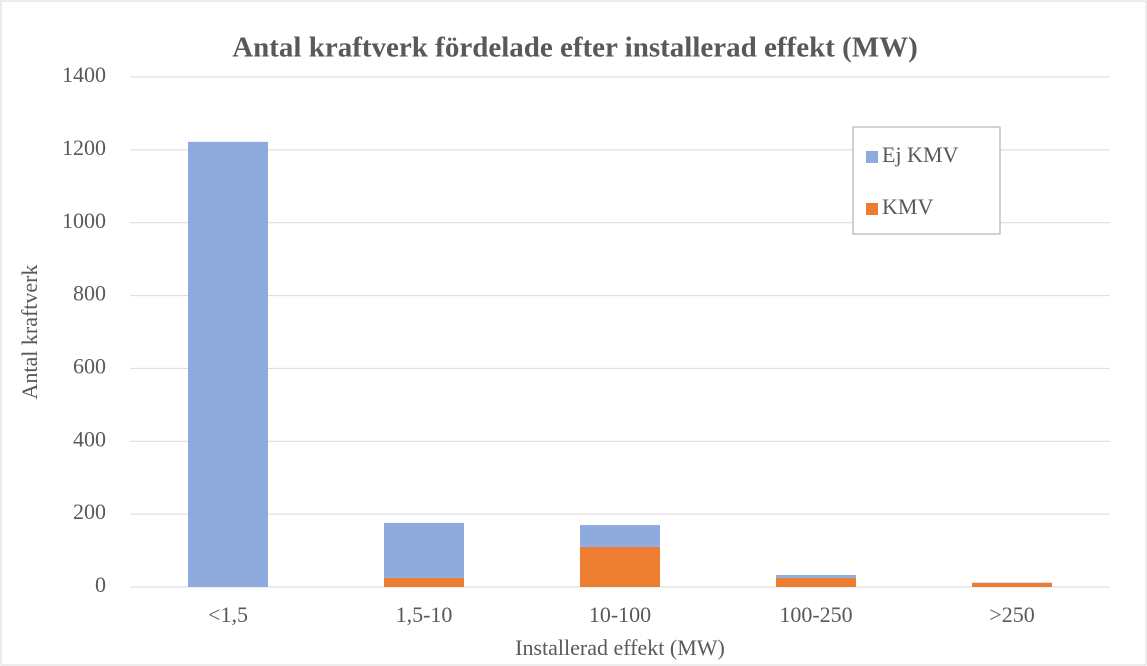 This screenshot has width=1147, height=666. What do you see at coordinates (907, 206) in the screenshot?
I see `legend-label: KMV` at bounding box center [907, 206].